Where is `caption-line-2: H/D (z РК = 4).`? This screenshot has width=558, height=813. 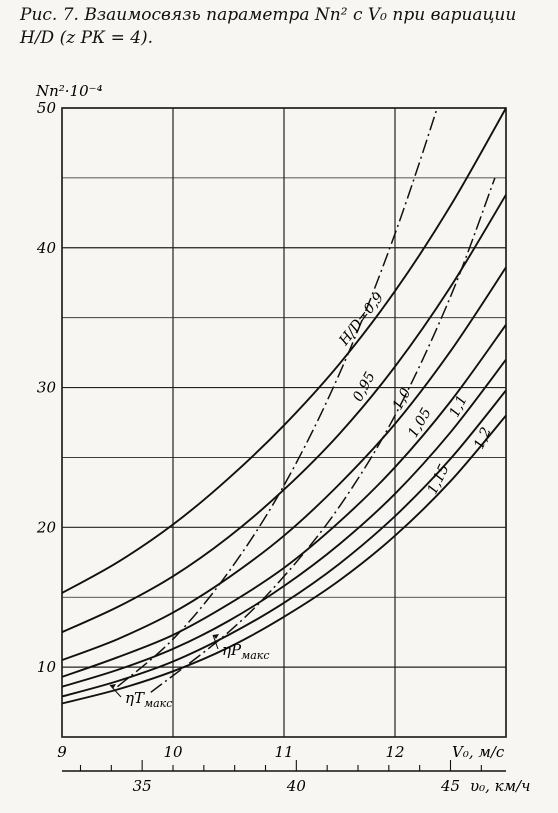 caption-line-2: H/D (z РК = 4). is located at coordinates (87, 38).